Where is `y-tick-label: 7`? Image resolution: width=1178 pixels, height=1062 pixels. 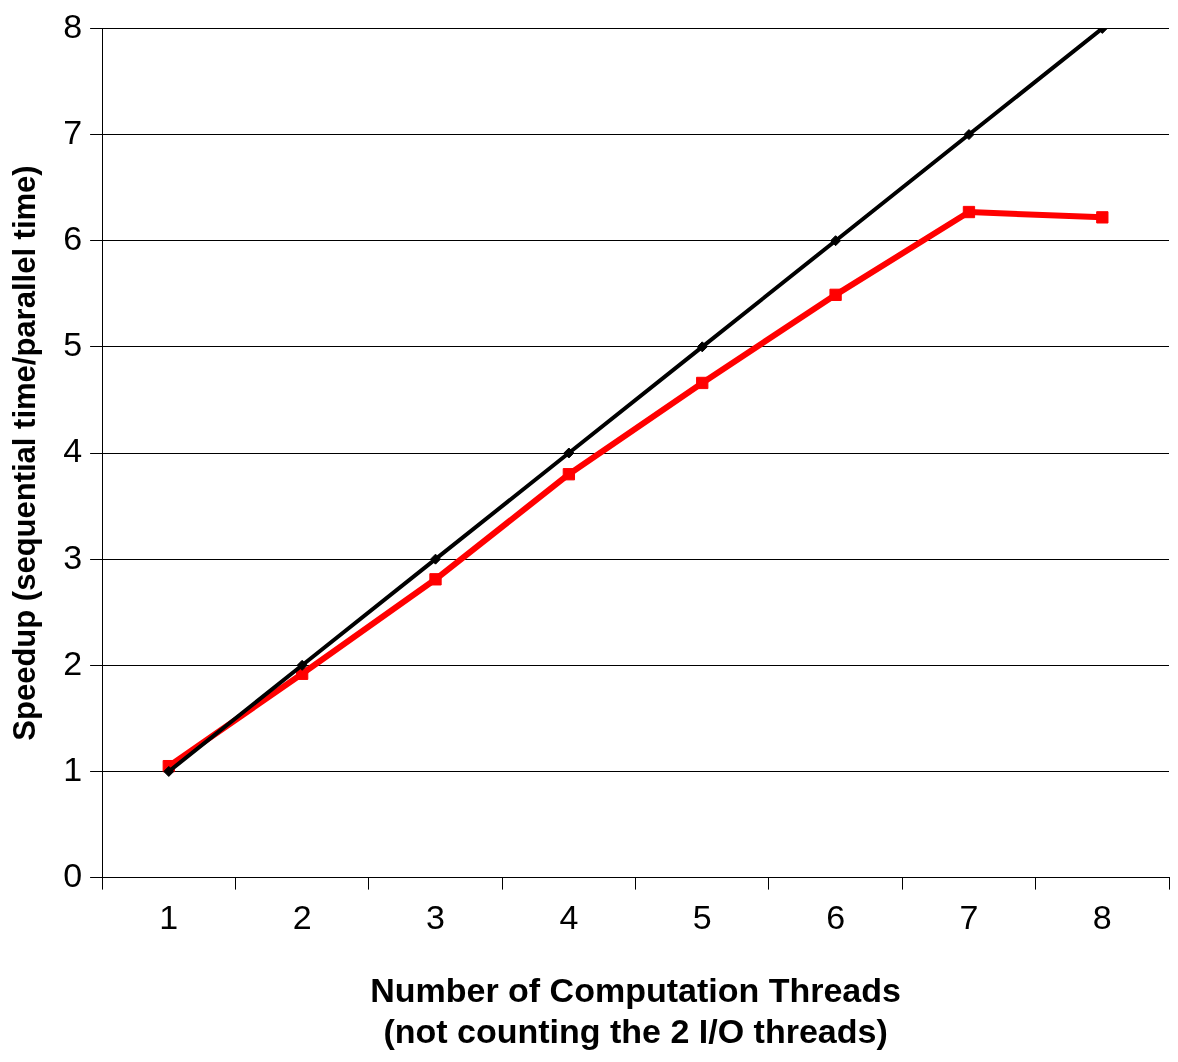
y-tick-label: 7 is located at coordinates (73, 131).